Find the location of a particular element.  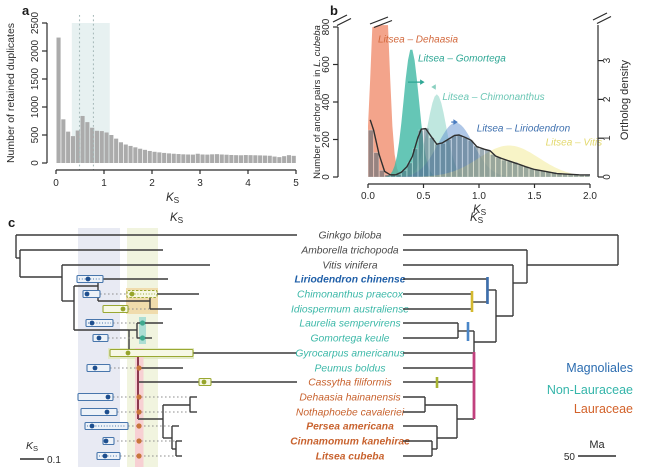

right-y-tick-label: 1 is located at coordinates (607, 138).